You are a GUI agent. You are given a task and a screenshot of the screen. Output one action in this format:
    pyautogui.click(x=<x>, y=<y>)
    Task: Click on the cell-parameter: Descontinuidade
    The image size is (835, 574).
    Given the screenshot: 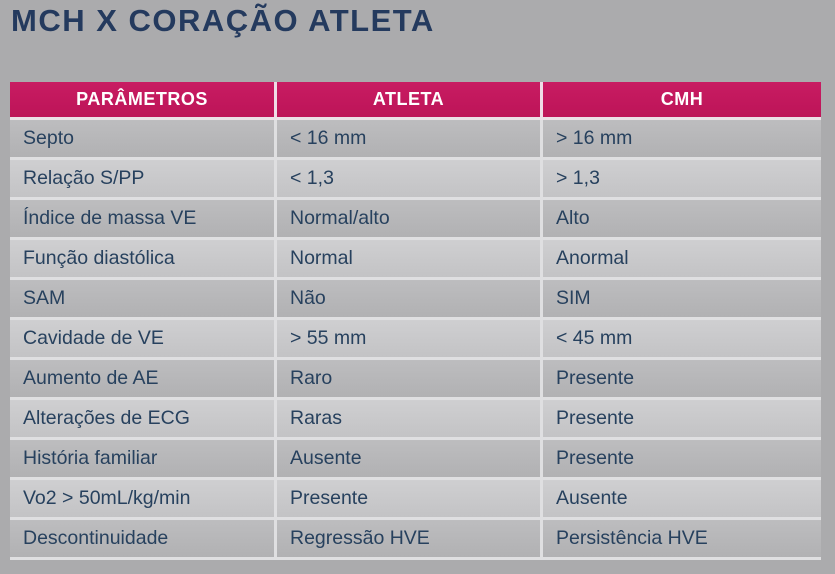 What is the action you would take?
    pyautogui.click(x=143, y=538)
    